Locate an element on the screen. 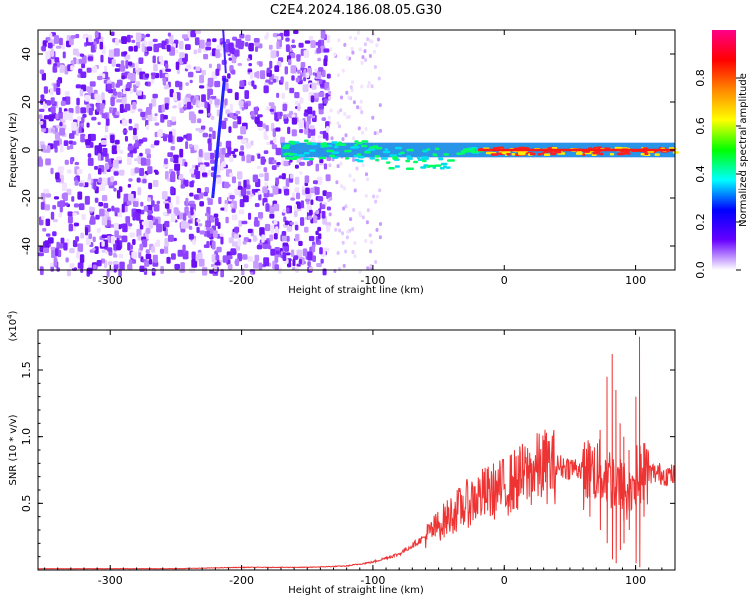 The height and width of the screenshot is (600, 750). colorbar-tick-label: 0.2 is located at coordinates (700, 222).